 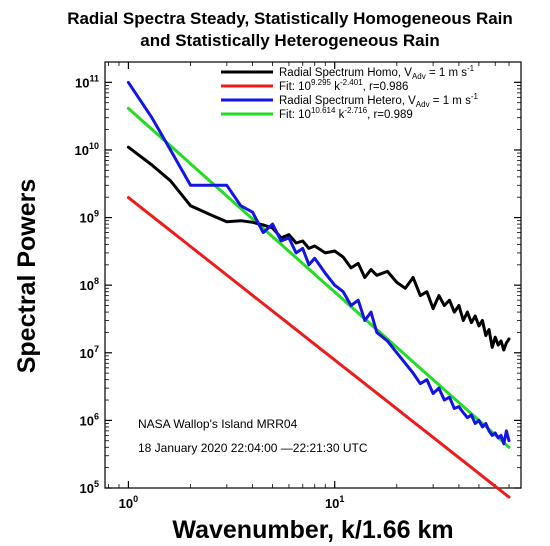 I want to click on y-tick-label: 10⁹, so click(x=89, y=217).